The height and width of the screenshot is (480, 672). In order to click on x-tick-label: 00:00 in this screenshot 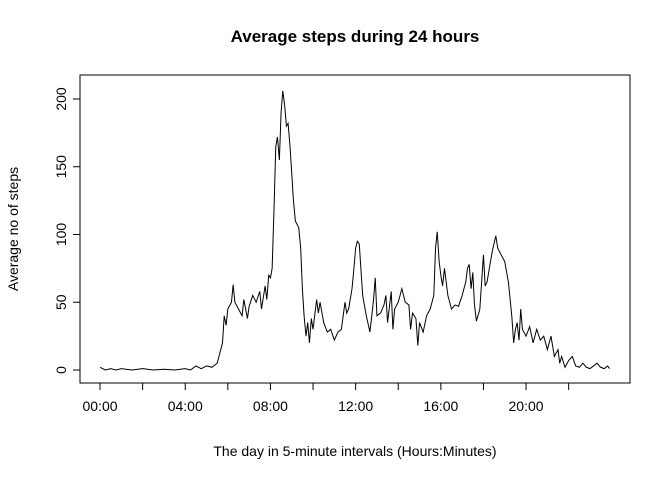, I will do `click(99, 406)`.